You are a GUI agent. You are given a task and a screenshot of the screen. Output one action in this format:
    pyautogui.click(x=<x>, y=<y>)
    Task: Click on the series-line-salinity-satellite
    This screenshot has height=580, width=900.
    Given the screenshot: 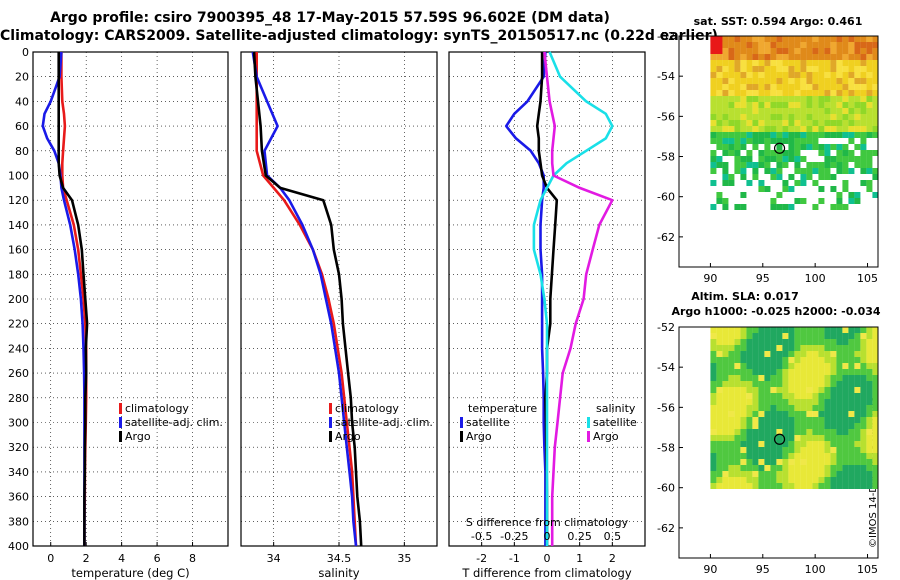 What is the action you would take?
    pyautogui.click(x=573, y=298)
    